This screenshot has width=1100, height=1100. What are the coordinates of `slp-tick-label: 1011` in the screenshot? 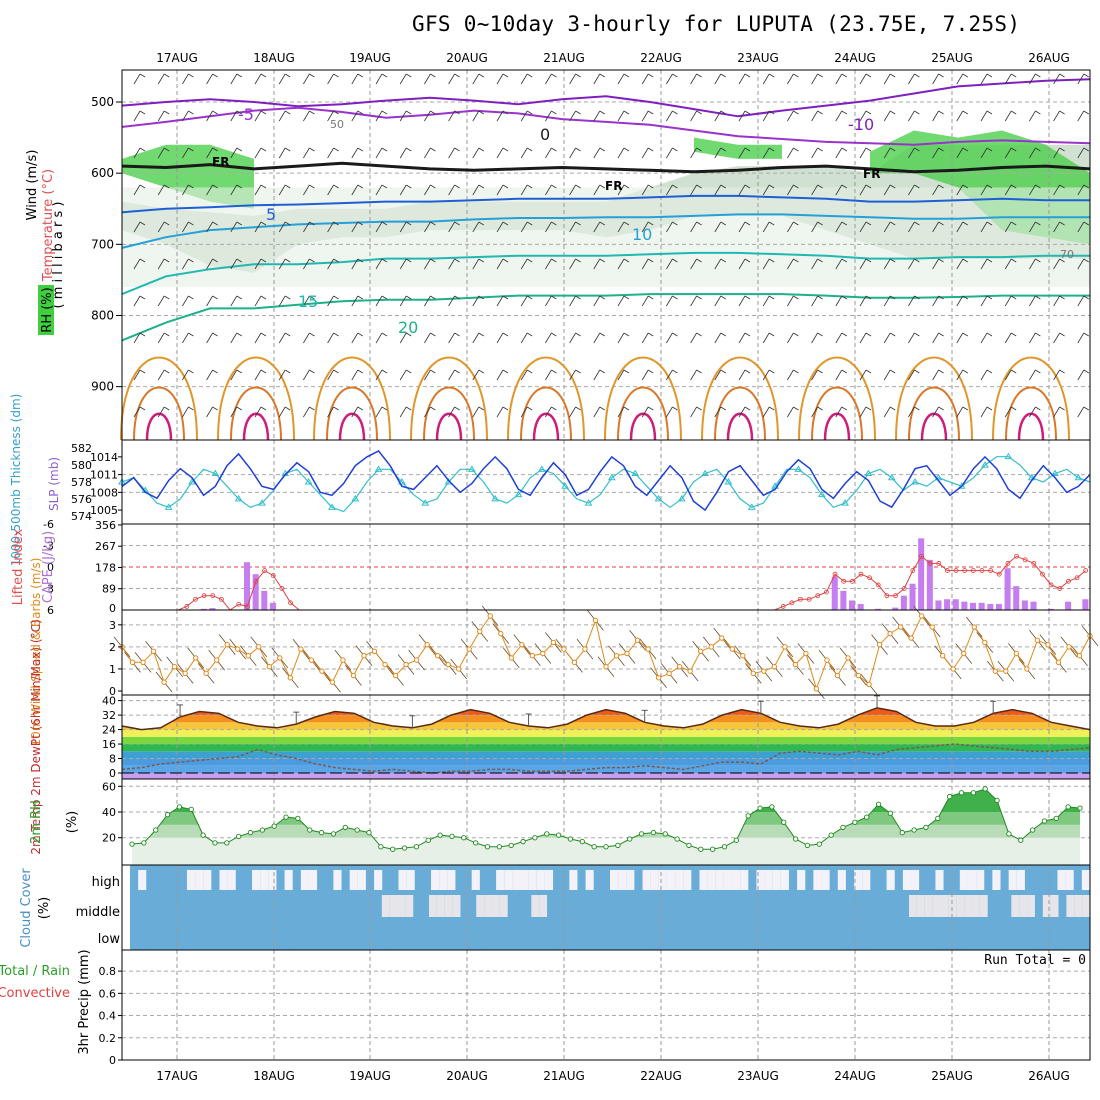 It's located at (104, 475).